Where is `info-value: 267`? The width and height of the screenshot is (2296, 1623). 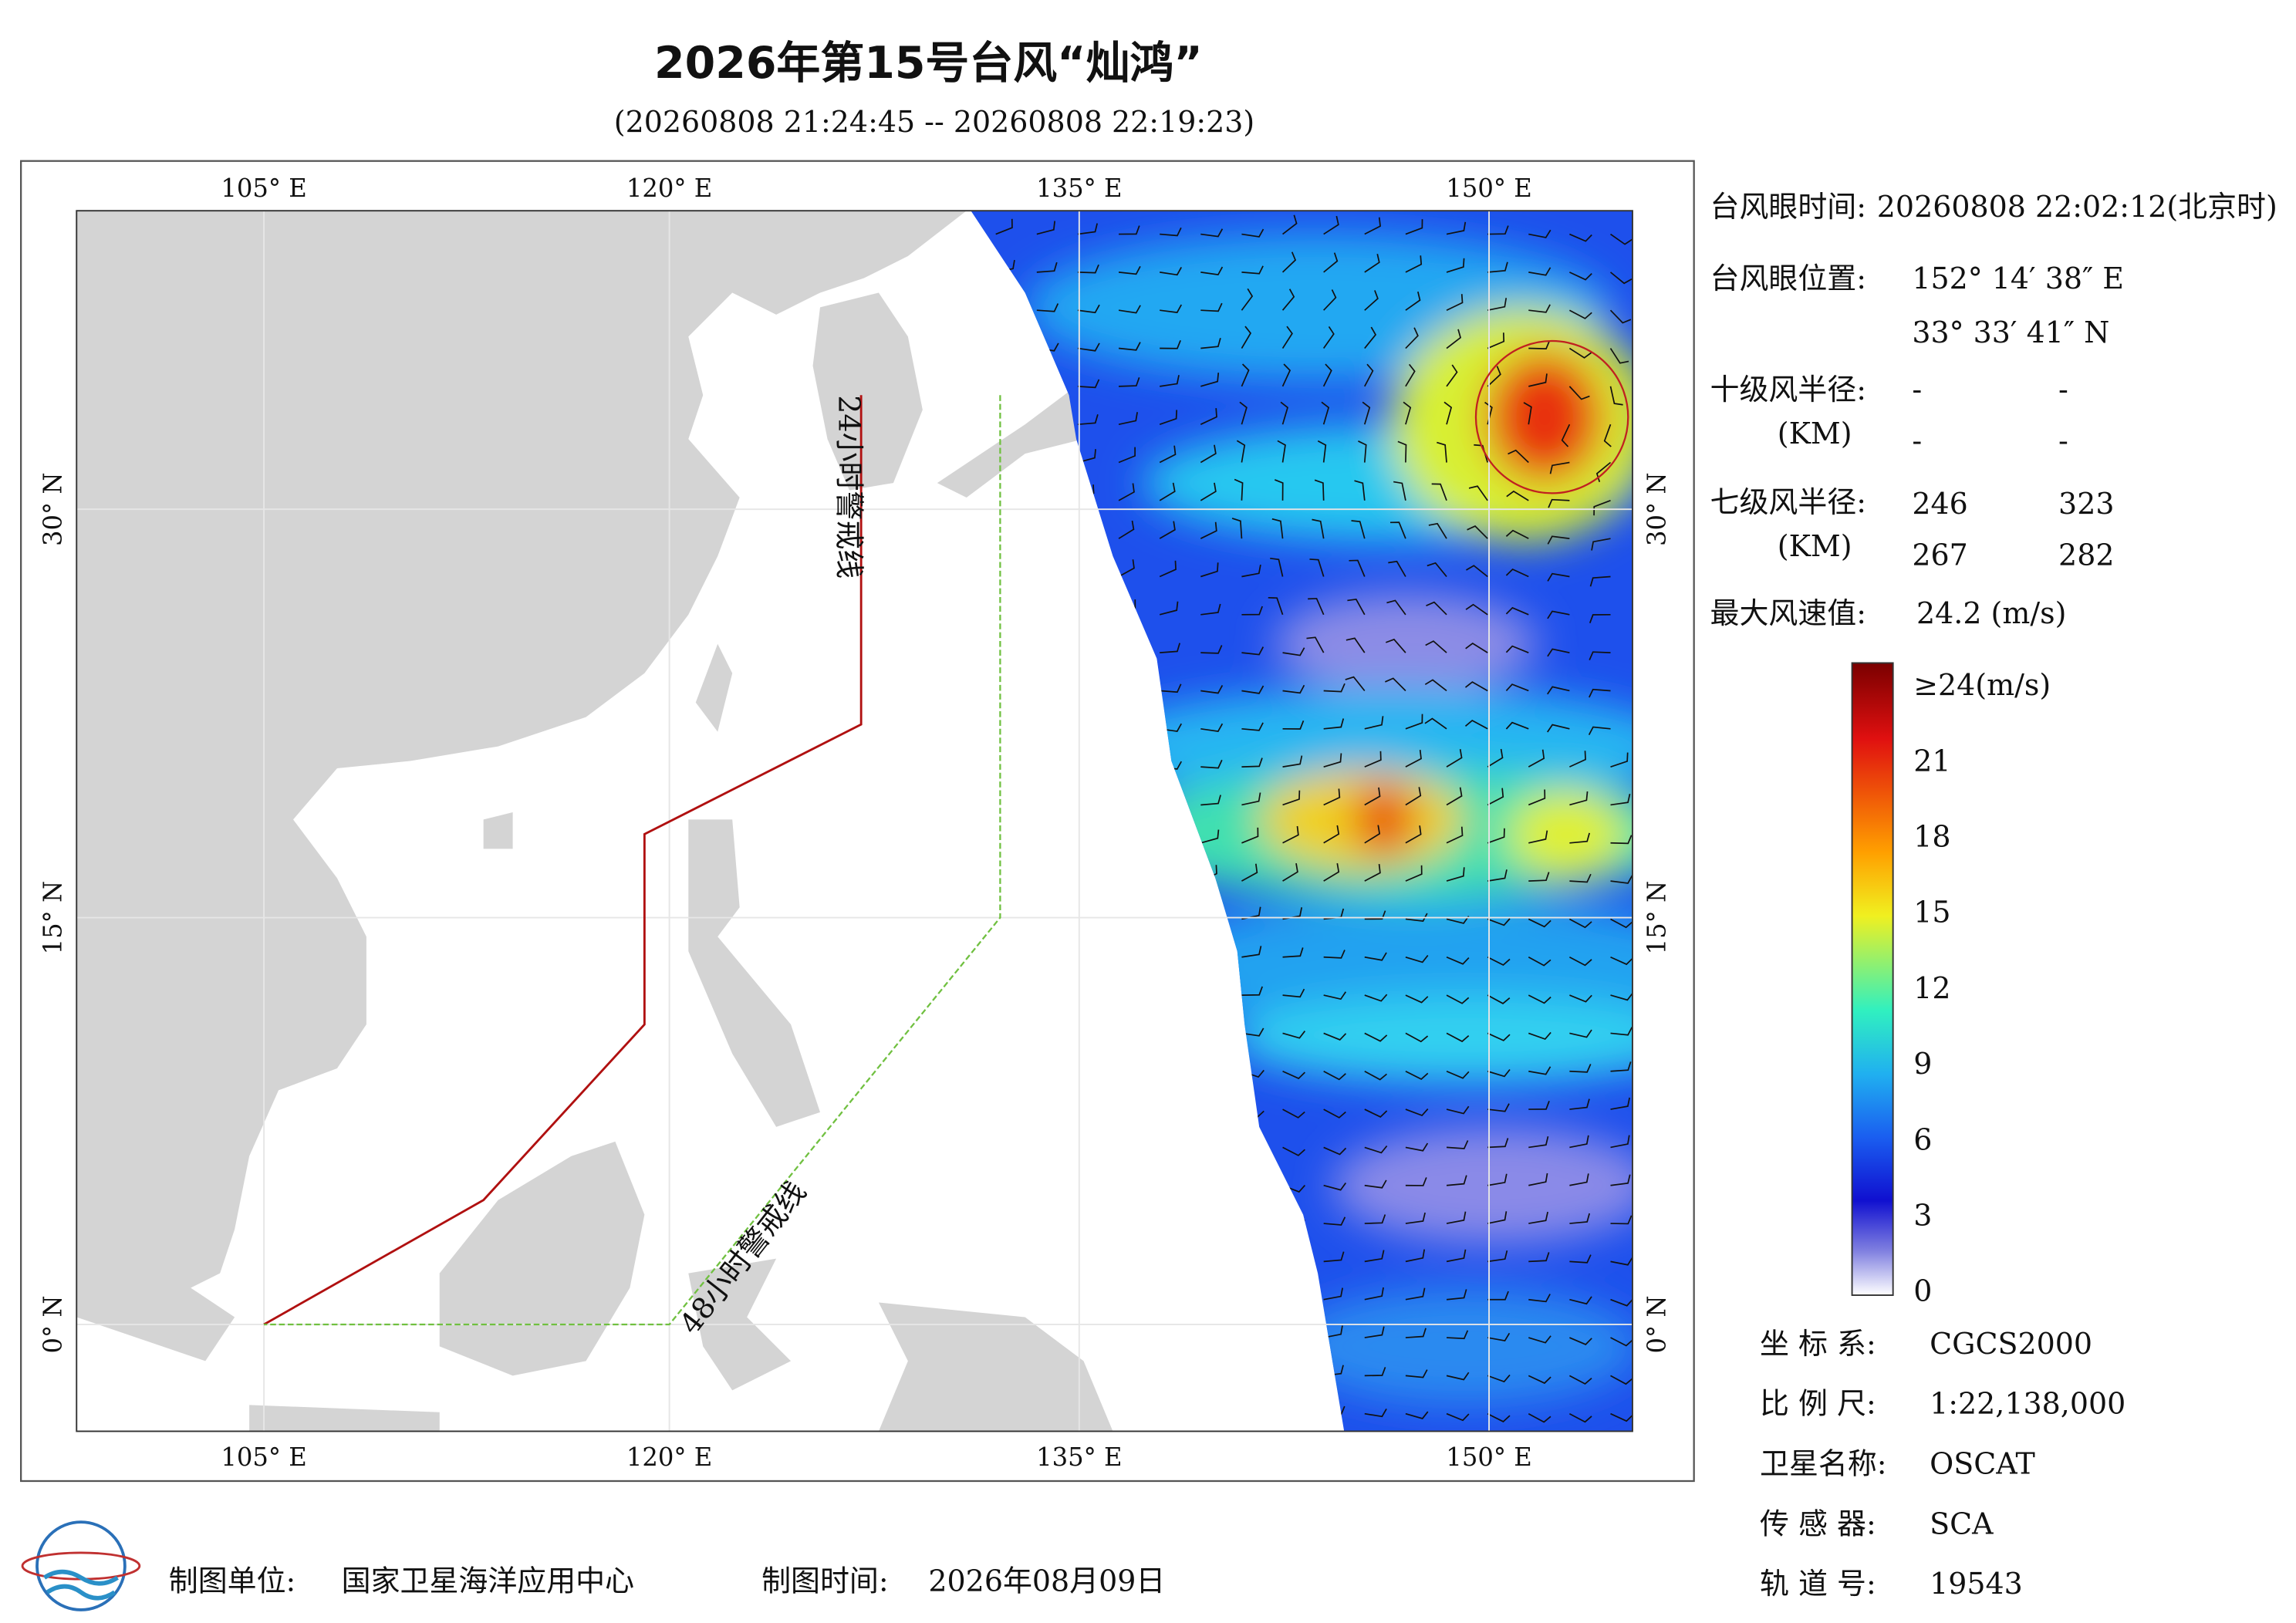 info-value: 267 is located at coordinates (1939, 555).